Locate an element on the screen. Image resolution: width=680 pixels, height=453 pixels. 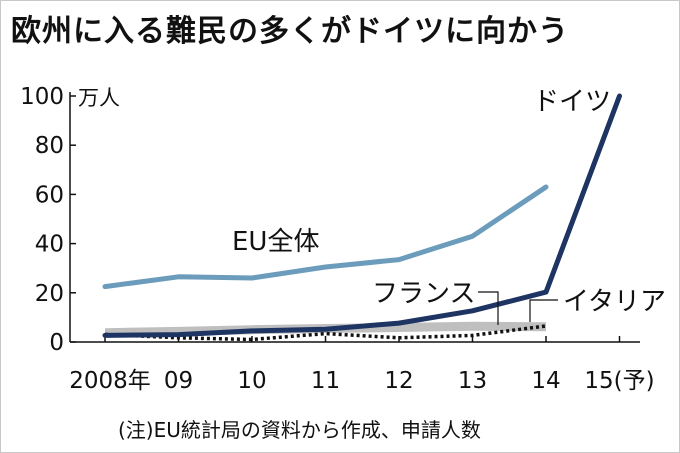
x-tick-label: 10 is located at coordinates (251, 381).